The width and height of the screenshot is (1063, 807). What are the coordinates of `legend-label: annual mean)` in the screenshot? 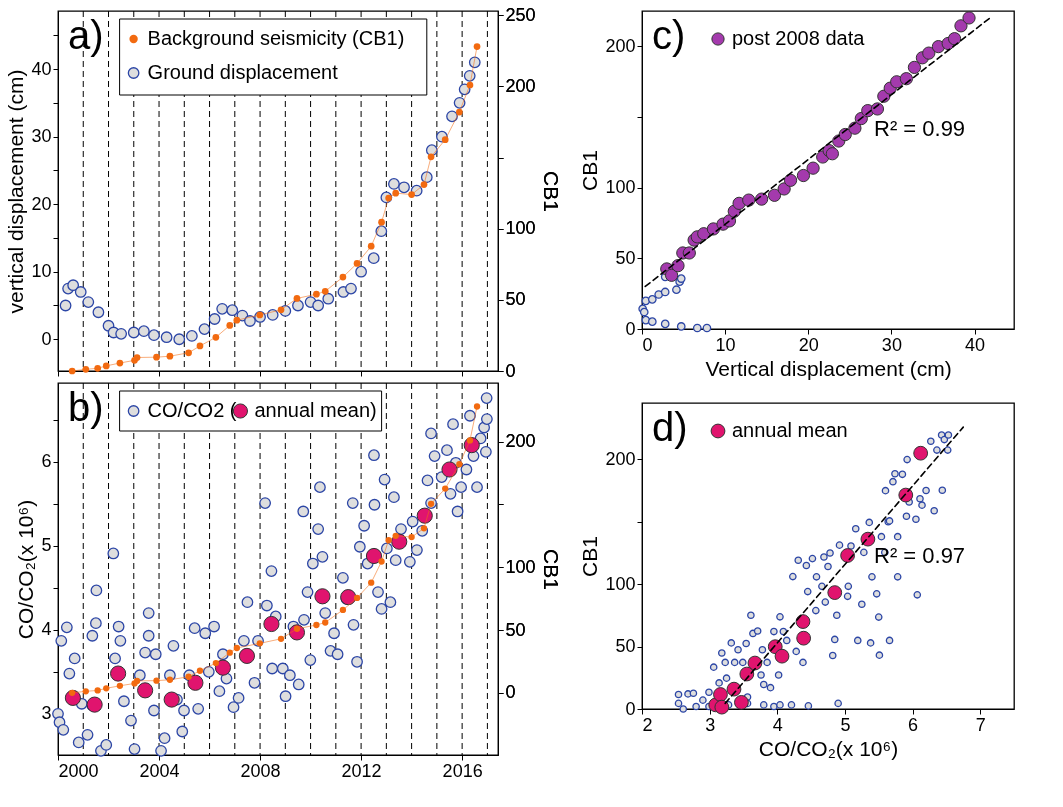 It's located at (315, 410).